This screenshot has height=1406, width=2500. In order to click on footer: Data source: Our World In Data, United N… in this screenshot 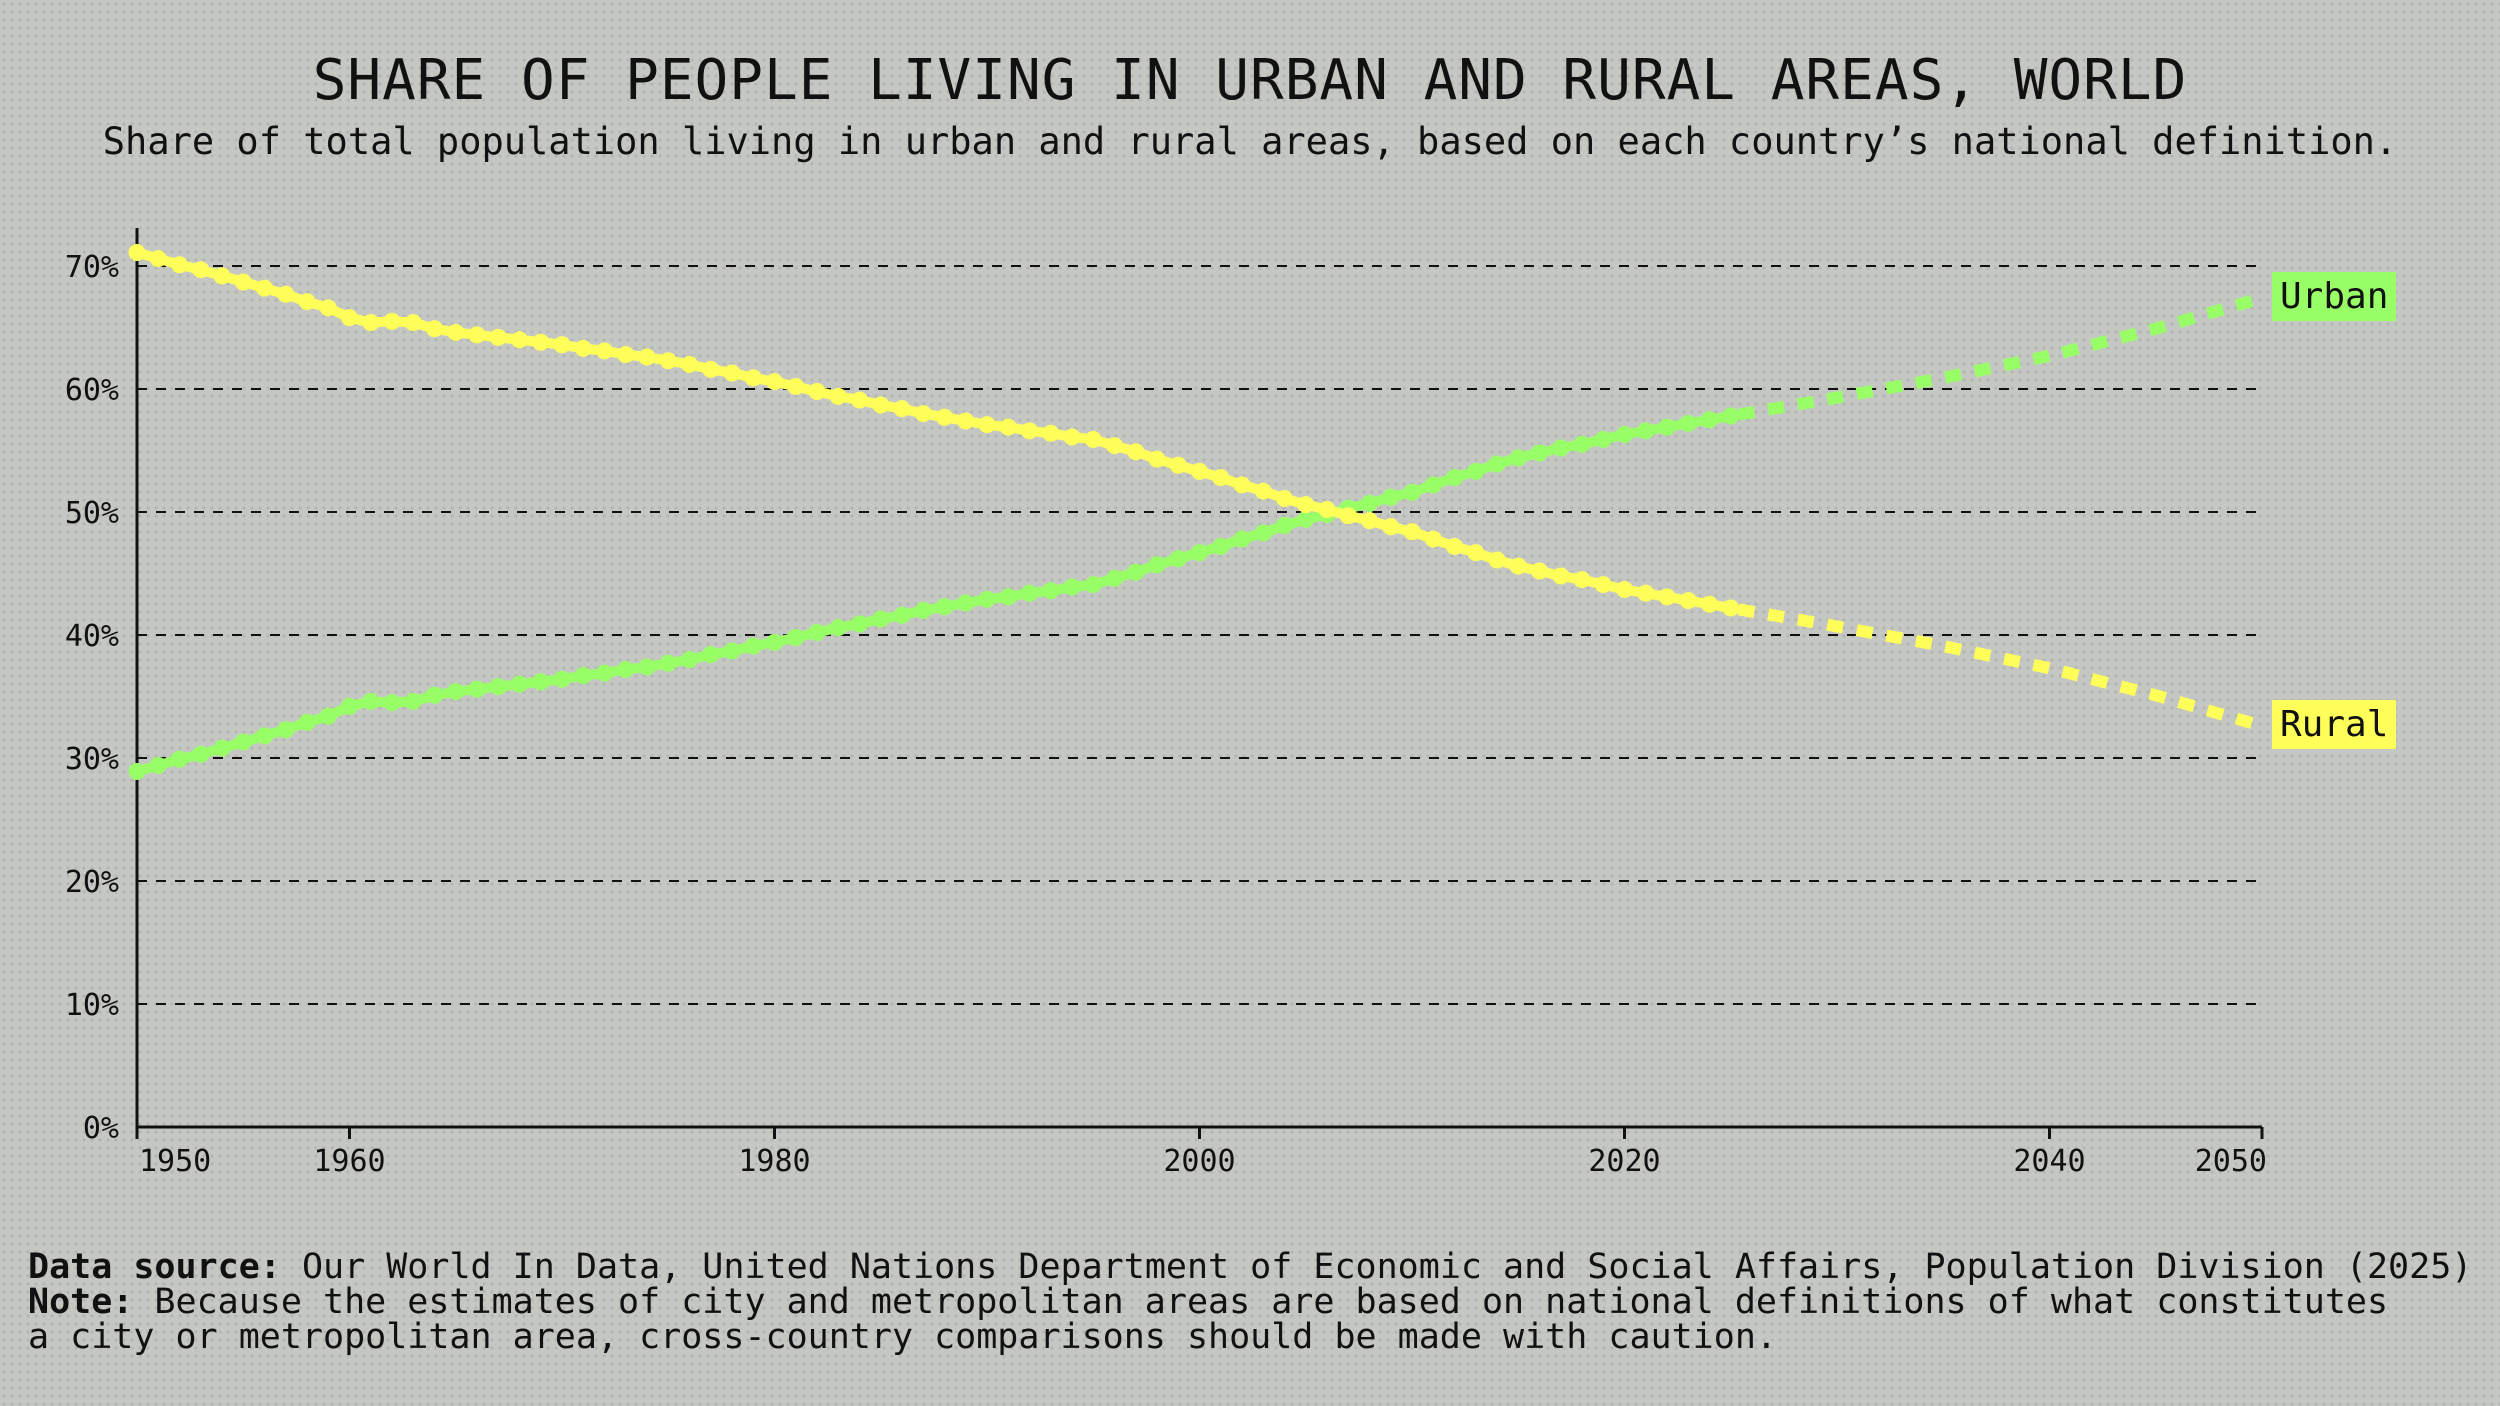, I will do `click(1250, 1302)`.